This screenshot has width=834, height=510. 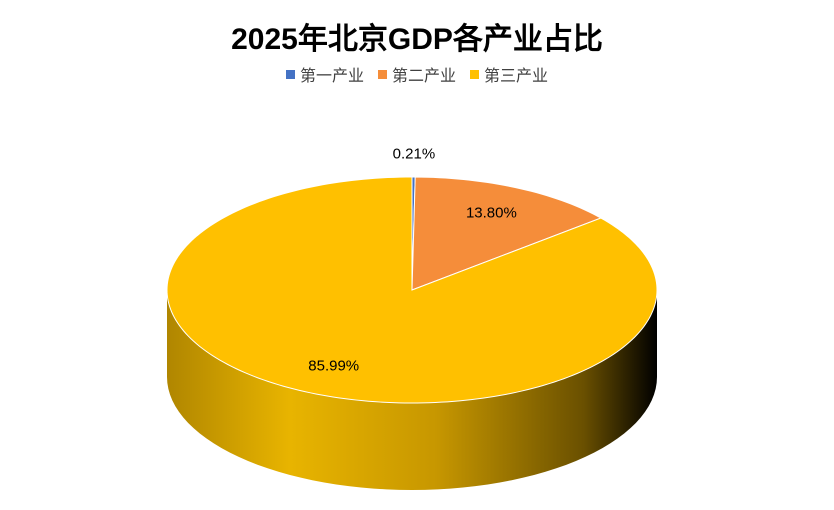 I want to click on legend-item: 第二产业, so click(x=416, y=74).